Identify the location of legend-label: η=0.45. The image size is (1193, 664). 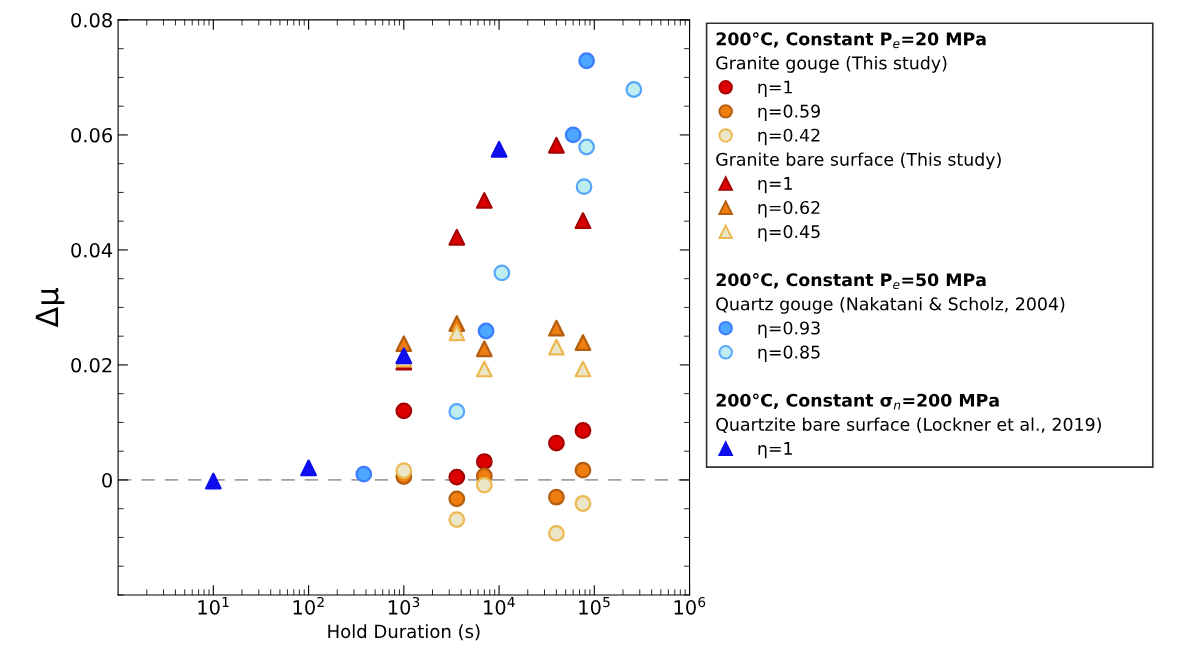
(789, 233).